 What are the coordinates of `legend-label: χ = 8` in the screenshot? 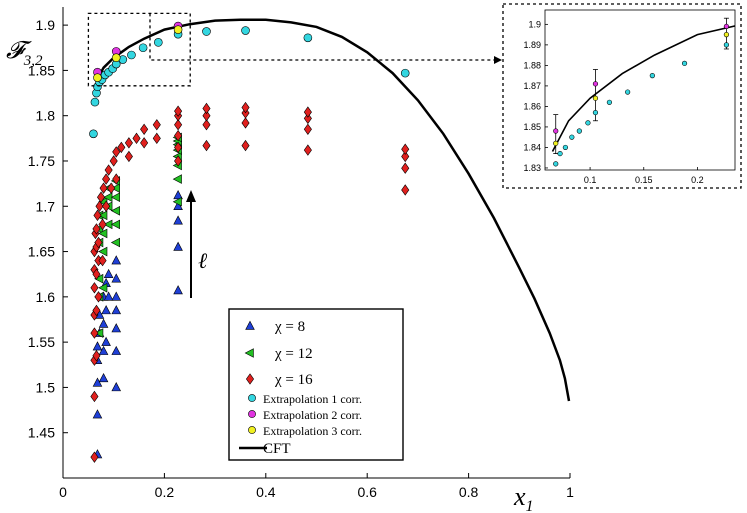 It's located at (289, 327).